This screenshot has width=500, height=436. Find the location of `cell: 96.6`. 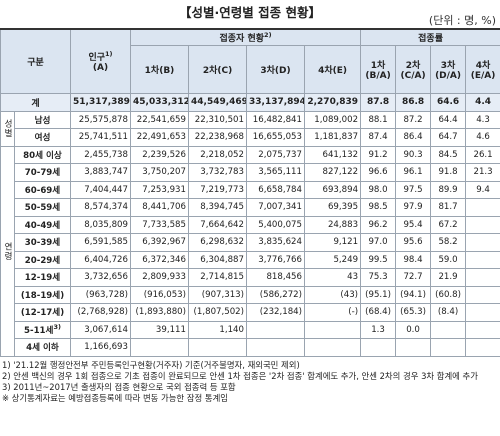

cell: 96.6 is located at coordinates (378, 172).